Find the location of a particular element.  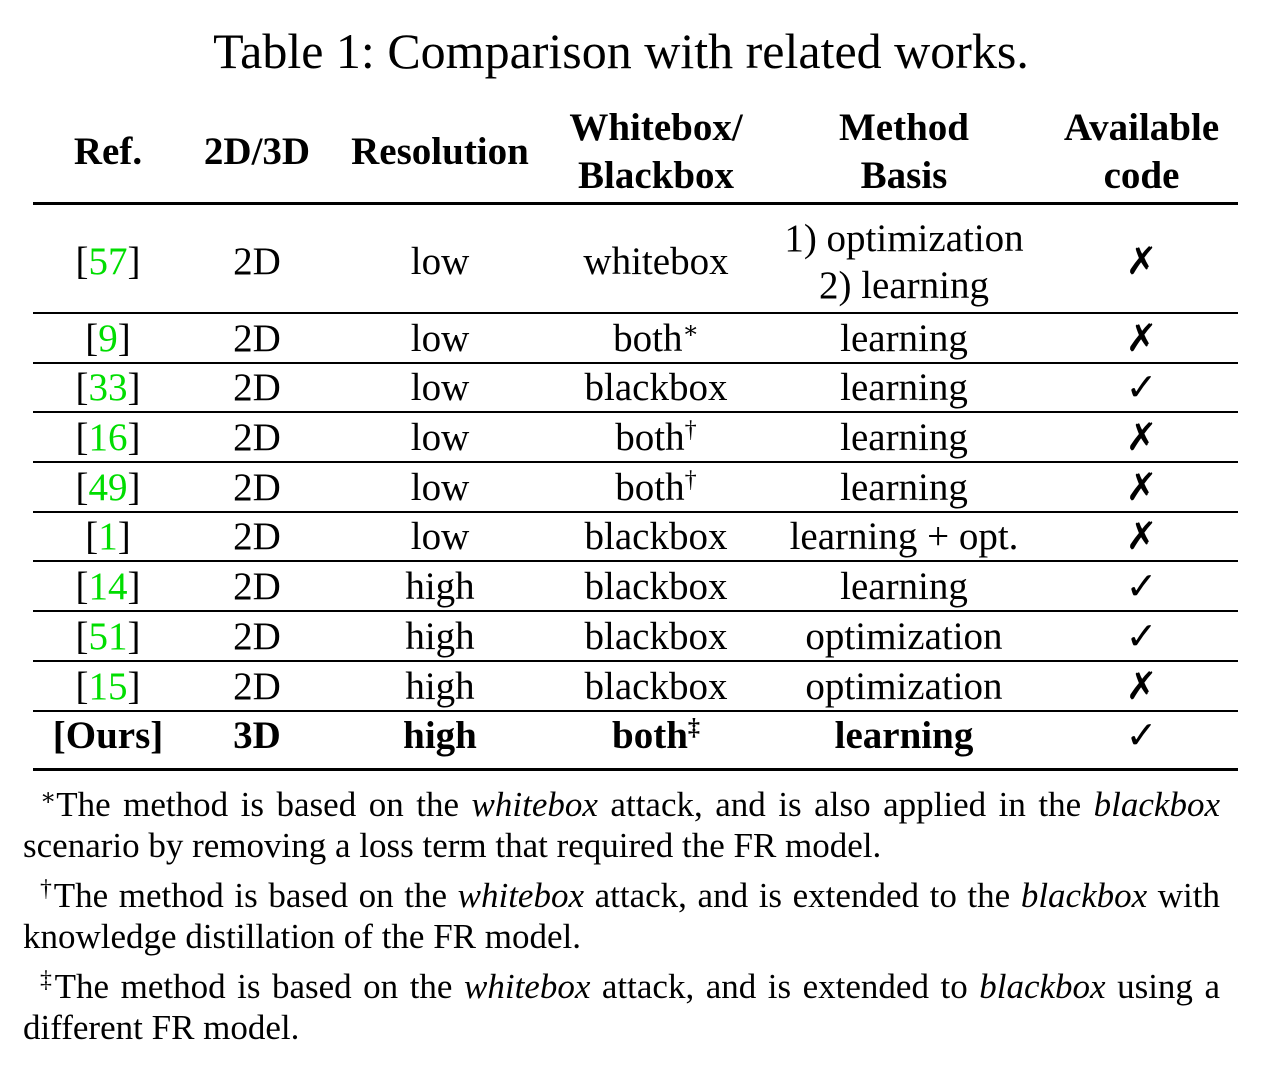

method-basis-value: optimization is located at coordinates (904, 686).